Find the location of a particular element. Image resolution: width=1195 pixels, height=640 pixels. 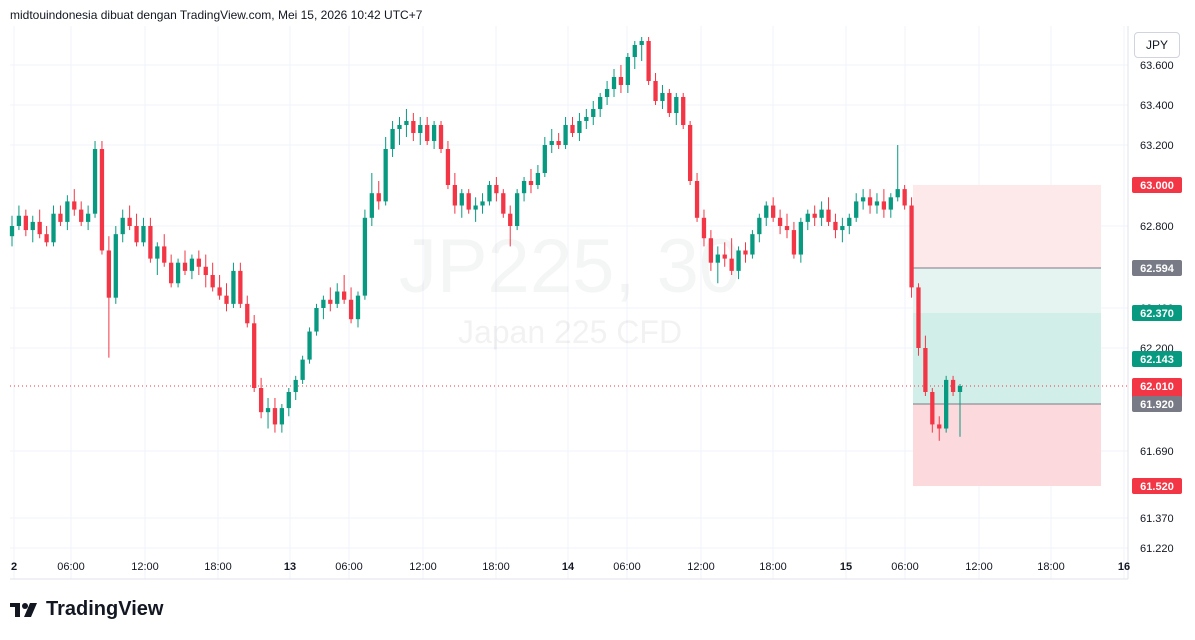

currency-button: JPY is located at coordinates (1157, 45).